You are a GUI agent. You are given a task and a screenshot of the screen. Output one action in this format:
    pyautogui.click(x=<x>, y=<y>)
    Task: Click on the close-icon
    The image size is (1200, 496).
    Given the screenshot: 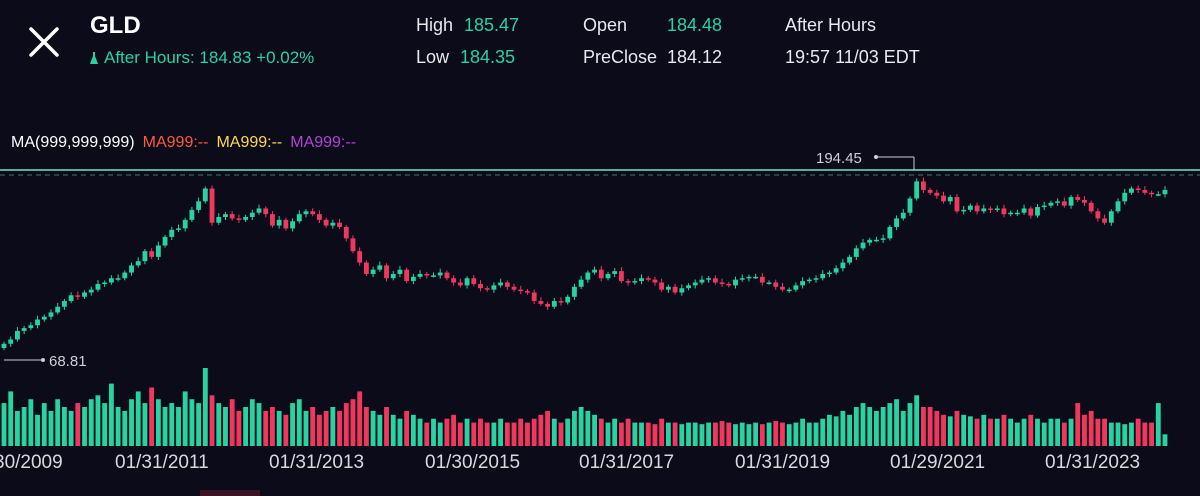 What is the action you would take?
    pyautogui.click(x=44, y=42)
    